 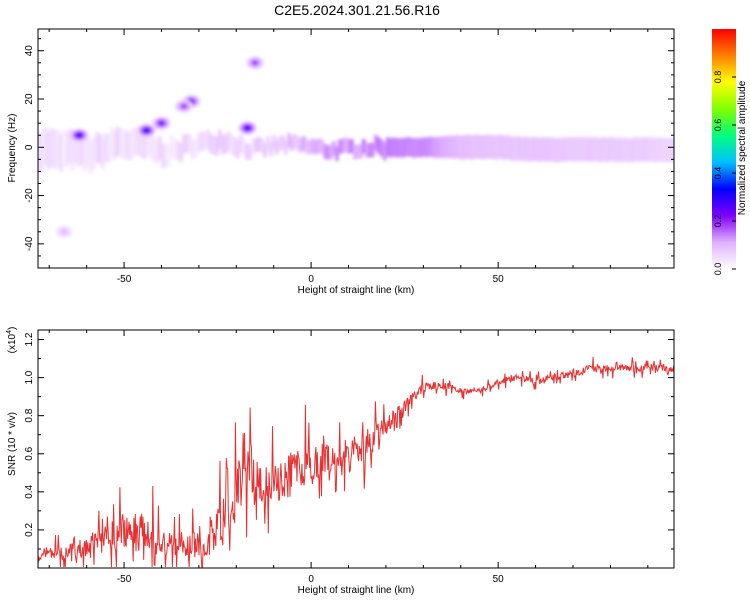 I want to click on spectrogram-x-tick-label: 50, so click(x=499, y=279).